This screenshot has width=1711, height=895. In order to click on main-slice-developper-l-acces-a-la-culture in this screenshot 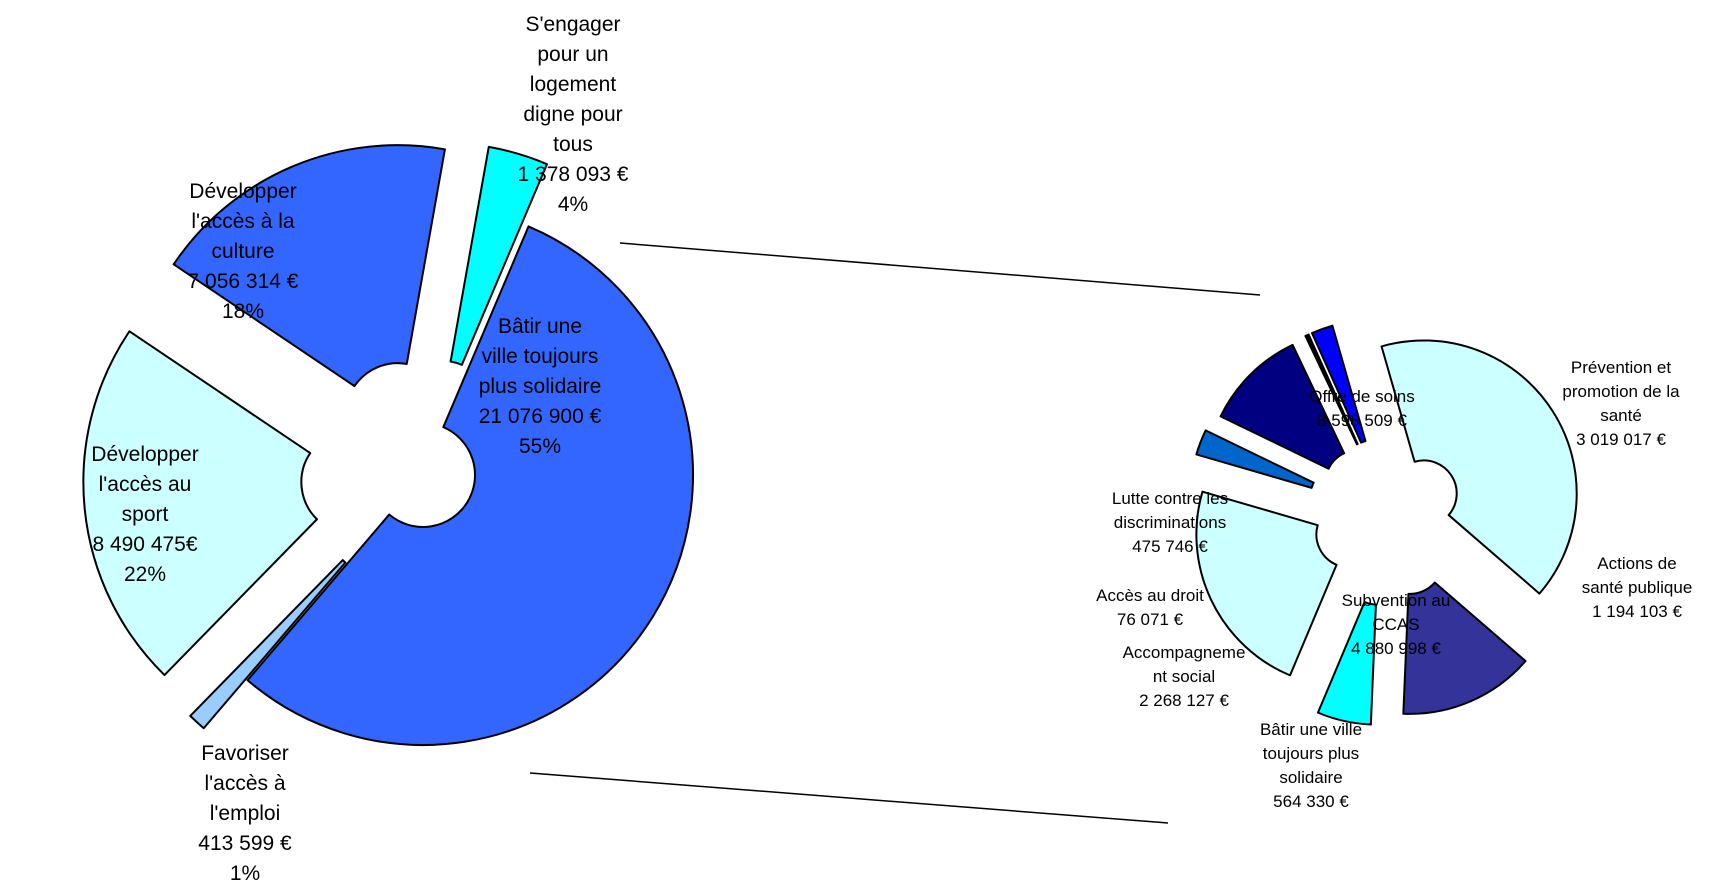, I will do `click(309, 266)`.